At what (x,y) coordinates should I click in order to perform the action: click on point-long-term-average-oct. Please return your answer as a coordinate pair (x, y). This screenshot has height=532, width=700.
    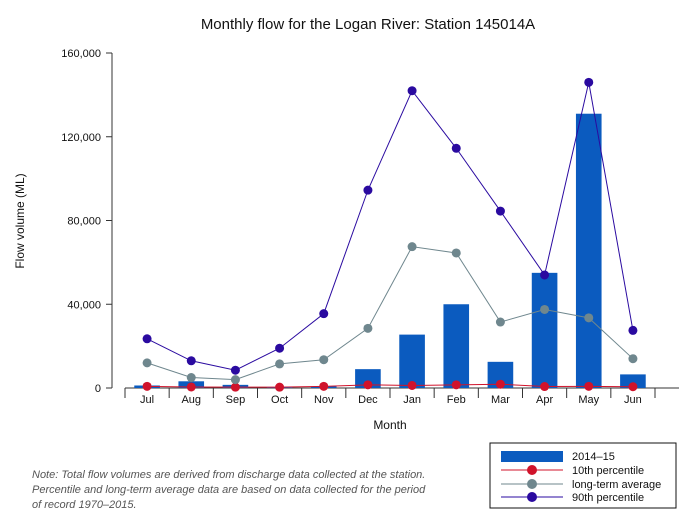
    Looking at the image, I should click on (280, 364).